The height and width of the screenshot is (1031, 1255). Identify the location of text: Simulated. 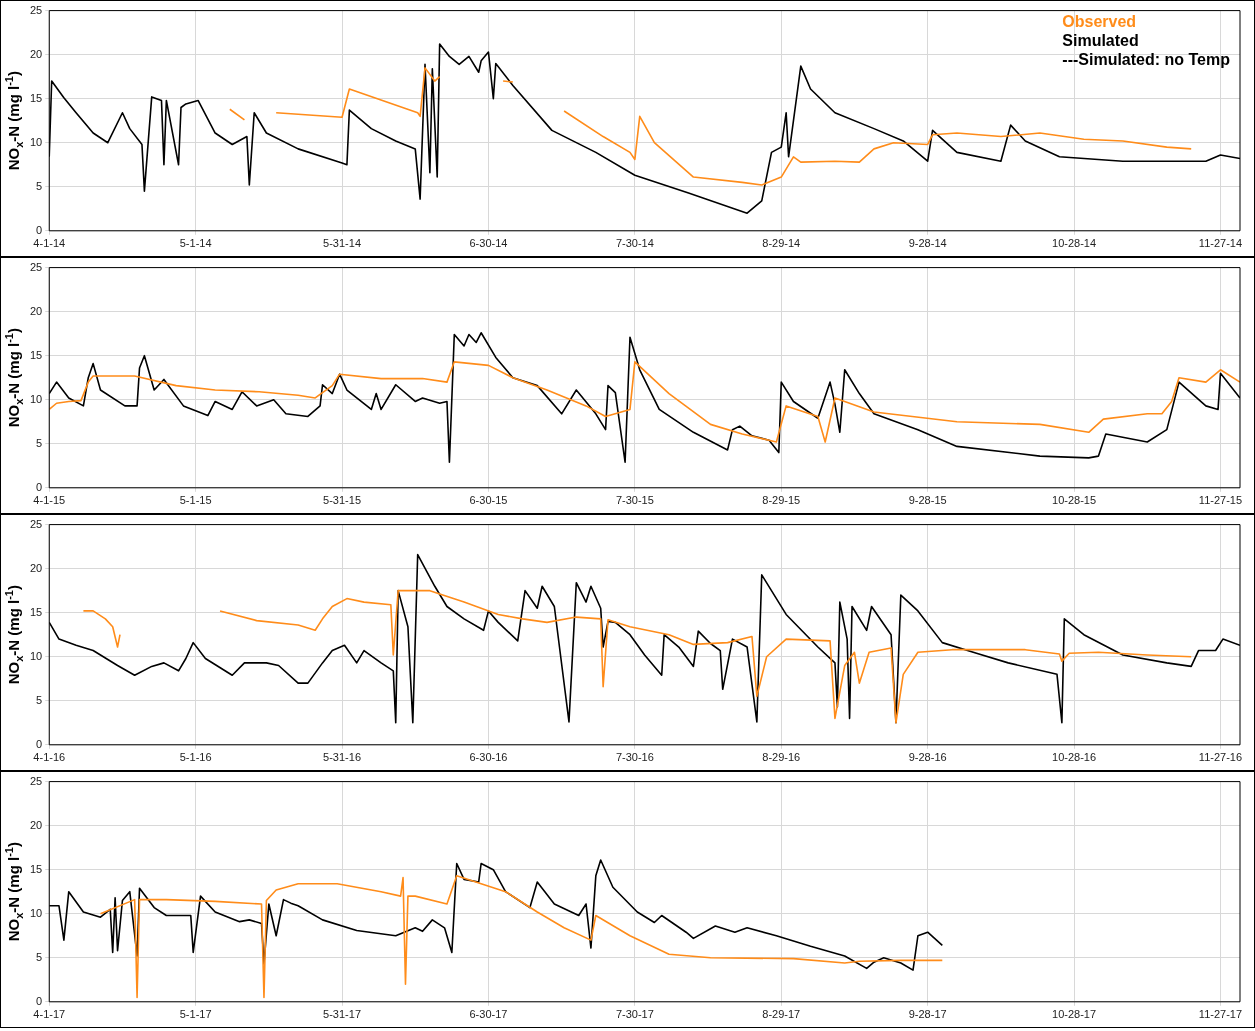
(1100, 41).